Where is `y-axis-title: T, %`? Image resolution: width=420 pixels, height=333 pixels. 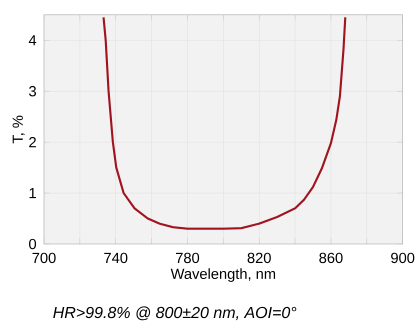 y-axis-title: T, % is located at coordinates (18, 130).